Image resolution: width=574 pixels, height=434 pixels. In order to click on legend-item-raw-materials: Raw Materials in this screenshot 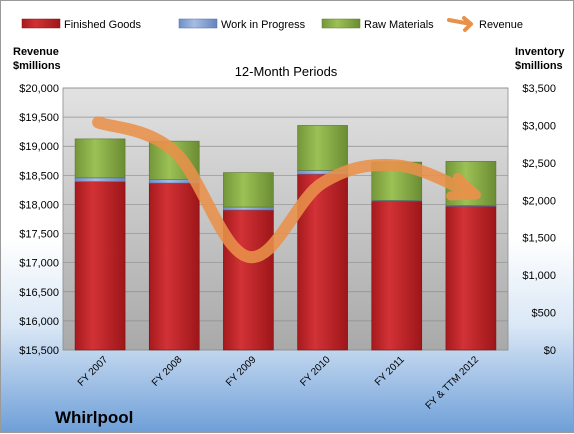, I will do `click(377, 24)`.